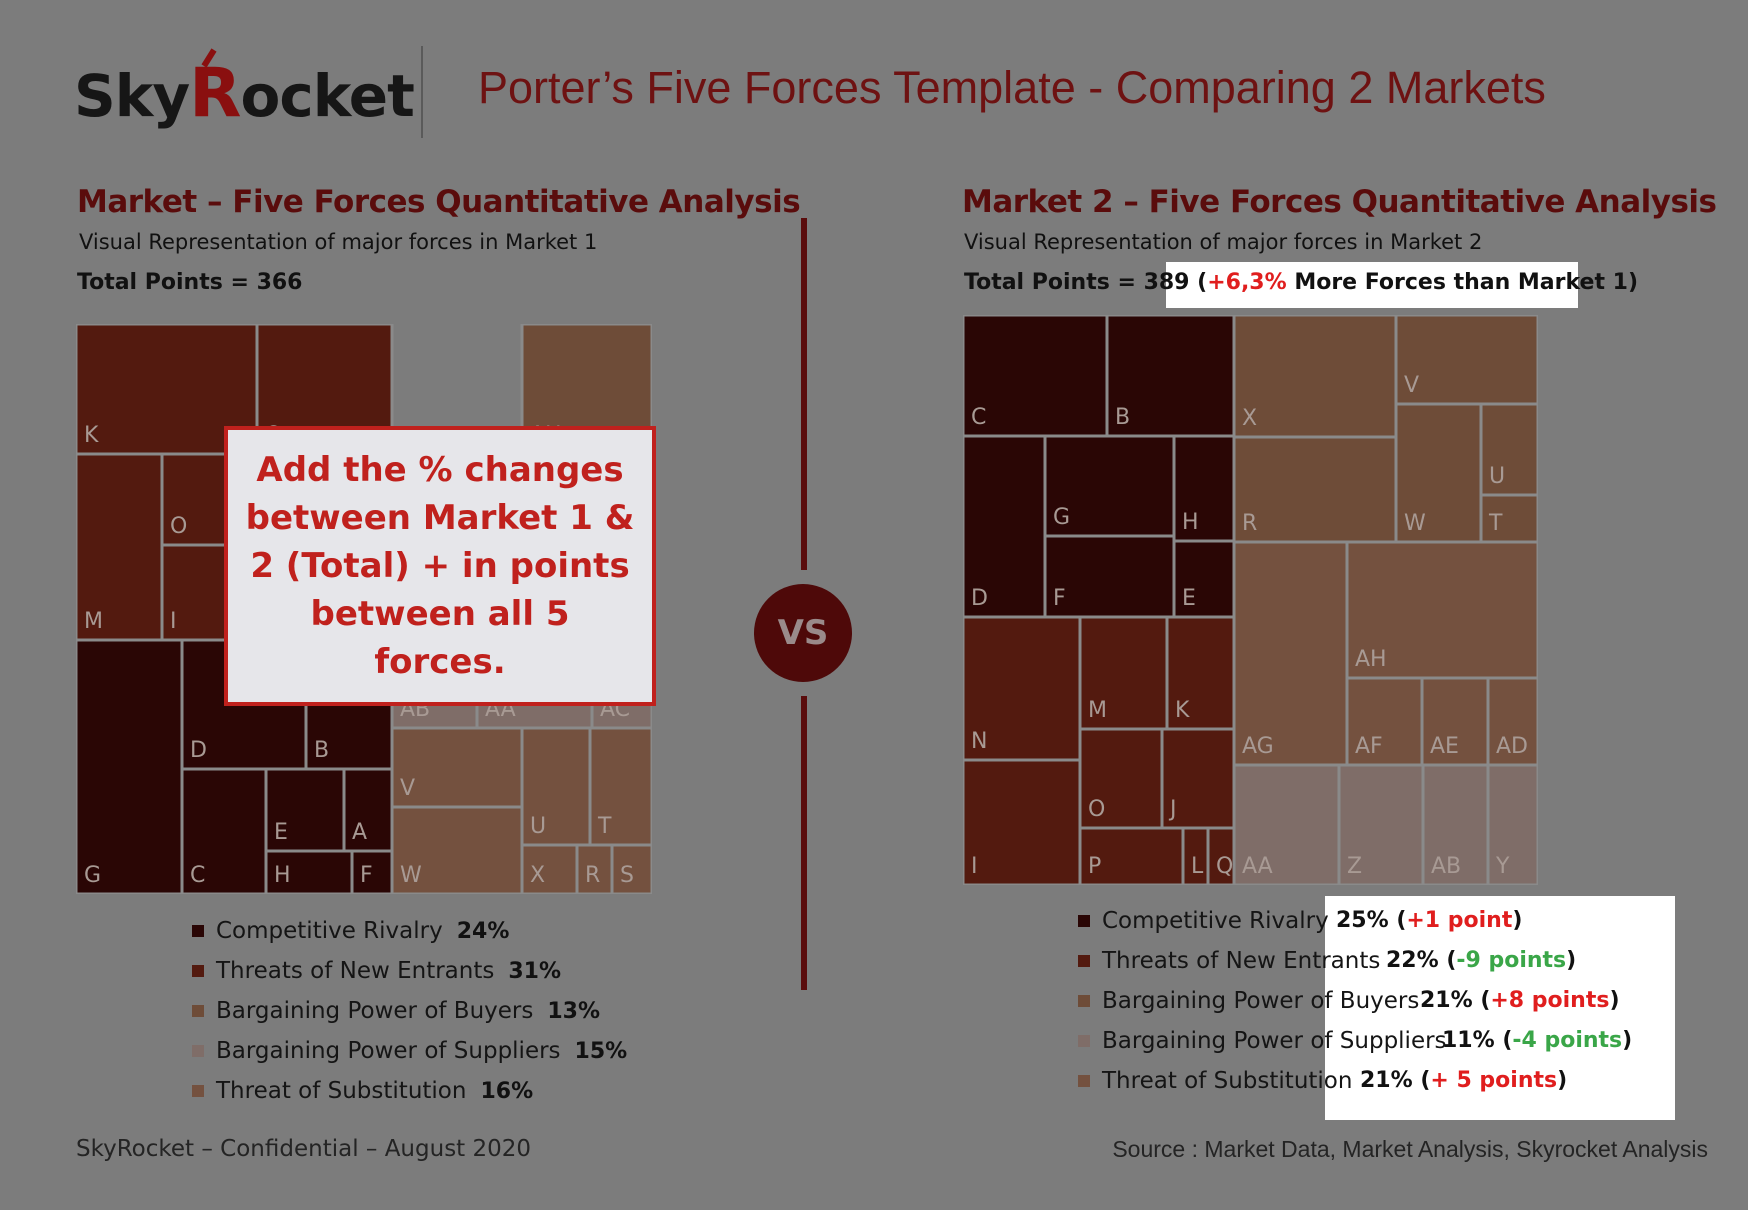 This screenshot has width=1748, height=1210. What do you see at coordinates (1511, 960) in the screenshot?
I see `legend-value-delta: -9 points` at bounding box center [1511, 960].